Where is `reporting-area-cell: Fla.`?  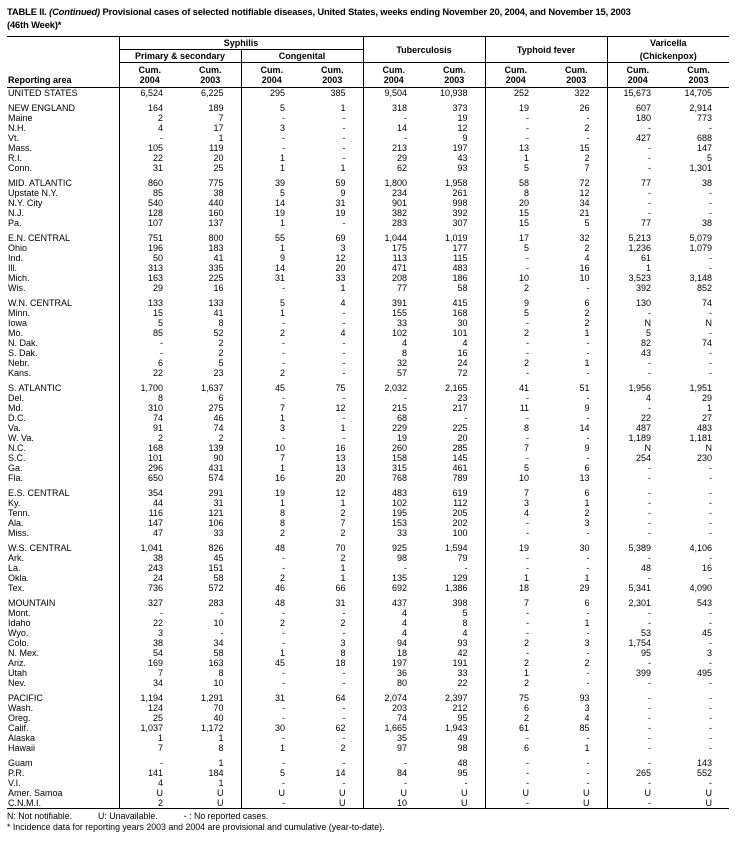
reporting-area-cell: Fla. is located at coordinates (63, 478).